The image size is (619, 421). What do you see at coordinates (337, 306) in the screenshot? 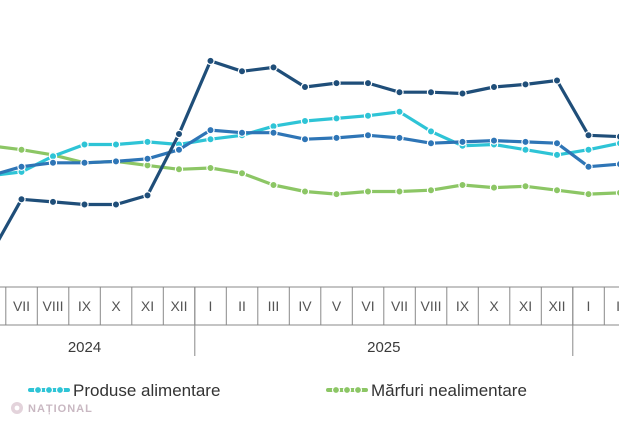
I see `x-tick-label: V` at bounding box center [337, 306].